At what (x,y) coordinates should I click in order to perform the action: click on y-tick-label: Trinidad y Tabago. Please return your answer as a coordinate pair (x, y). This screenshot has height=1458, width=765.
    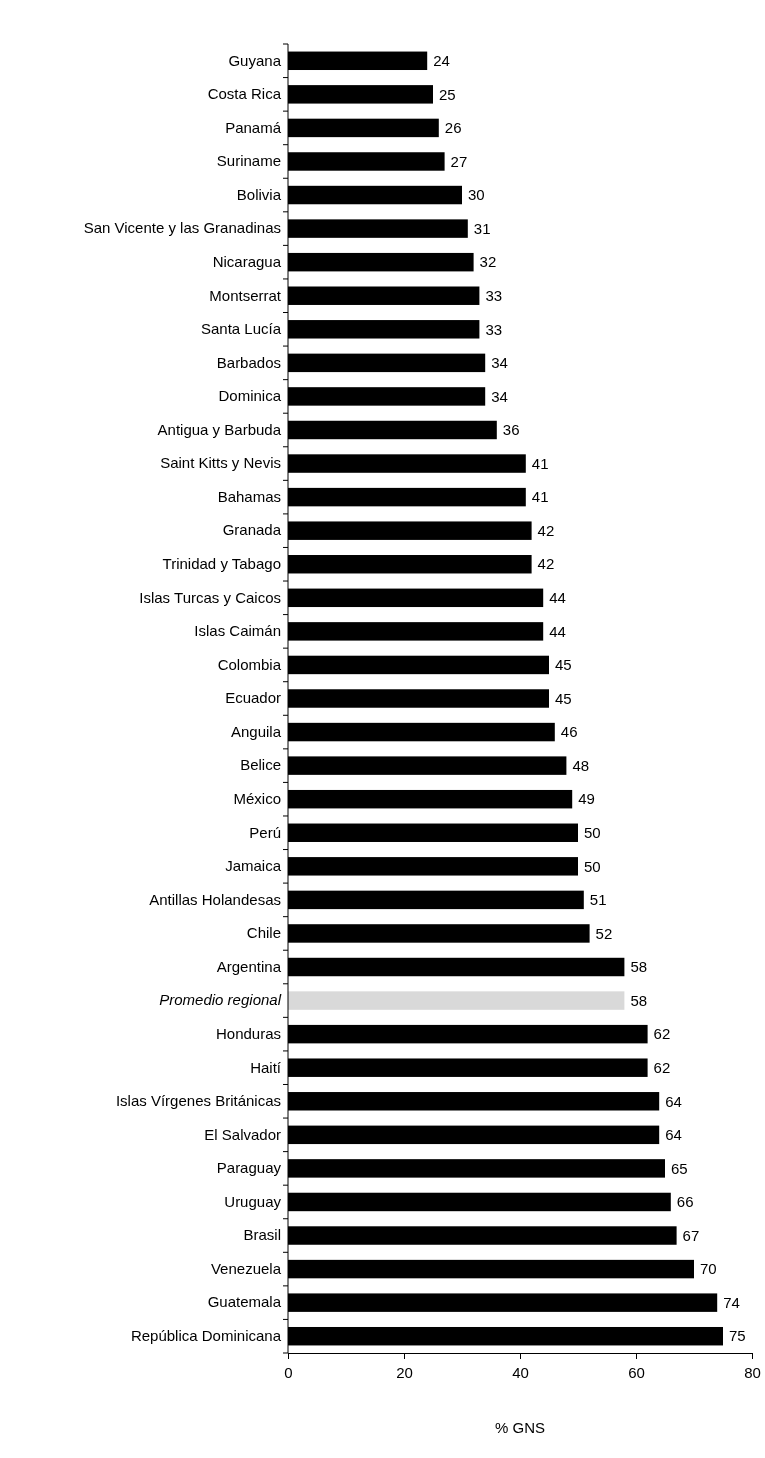
    Looking at the image, I should click on (221, 564).